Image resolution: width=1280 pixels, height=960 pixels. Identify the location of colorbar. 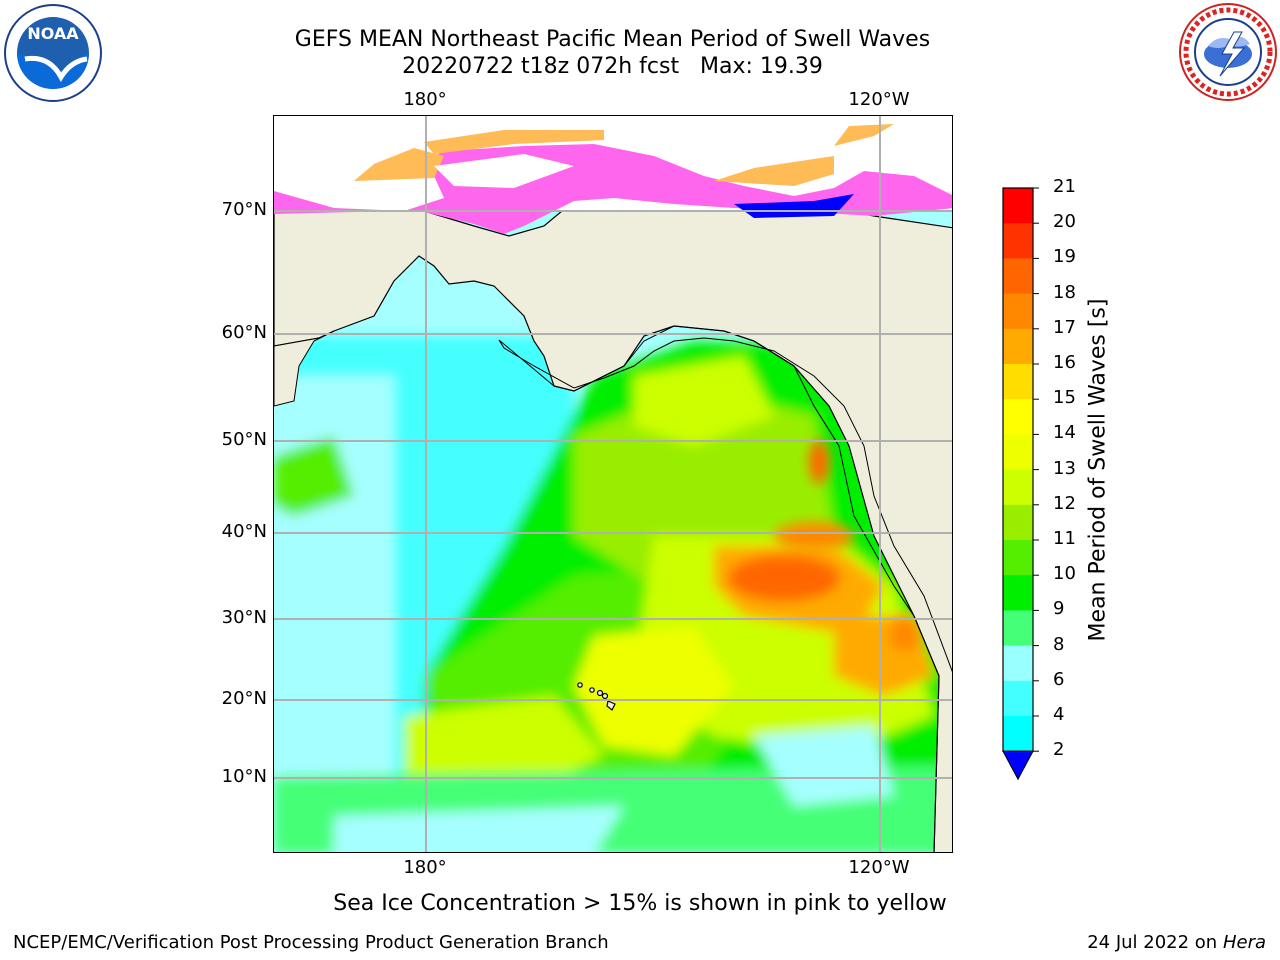
(1020, 484).